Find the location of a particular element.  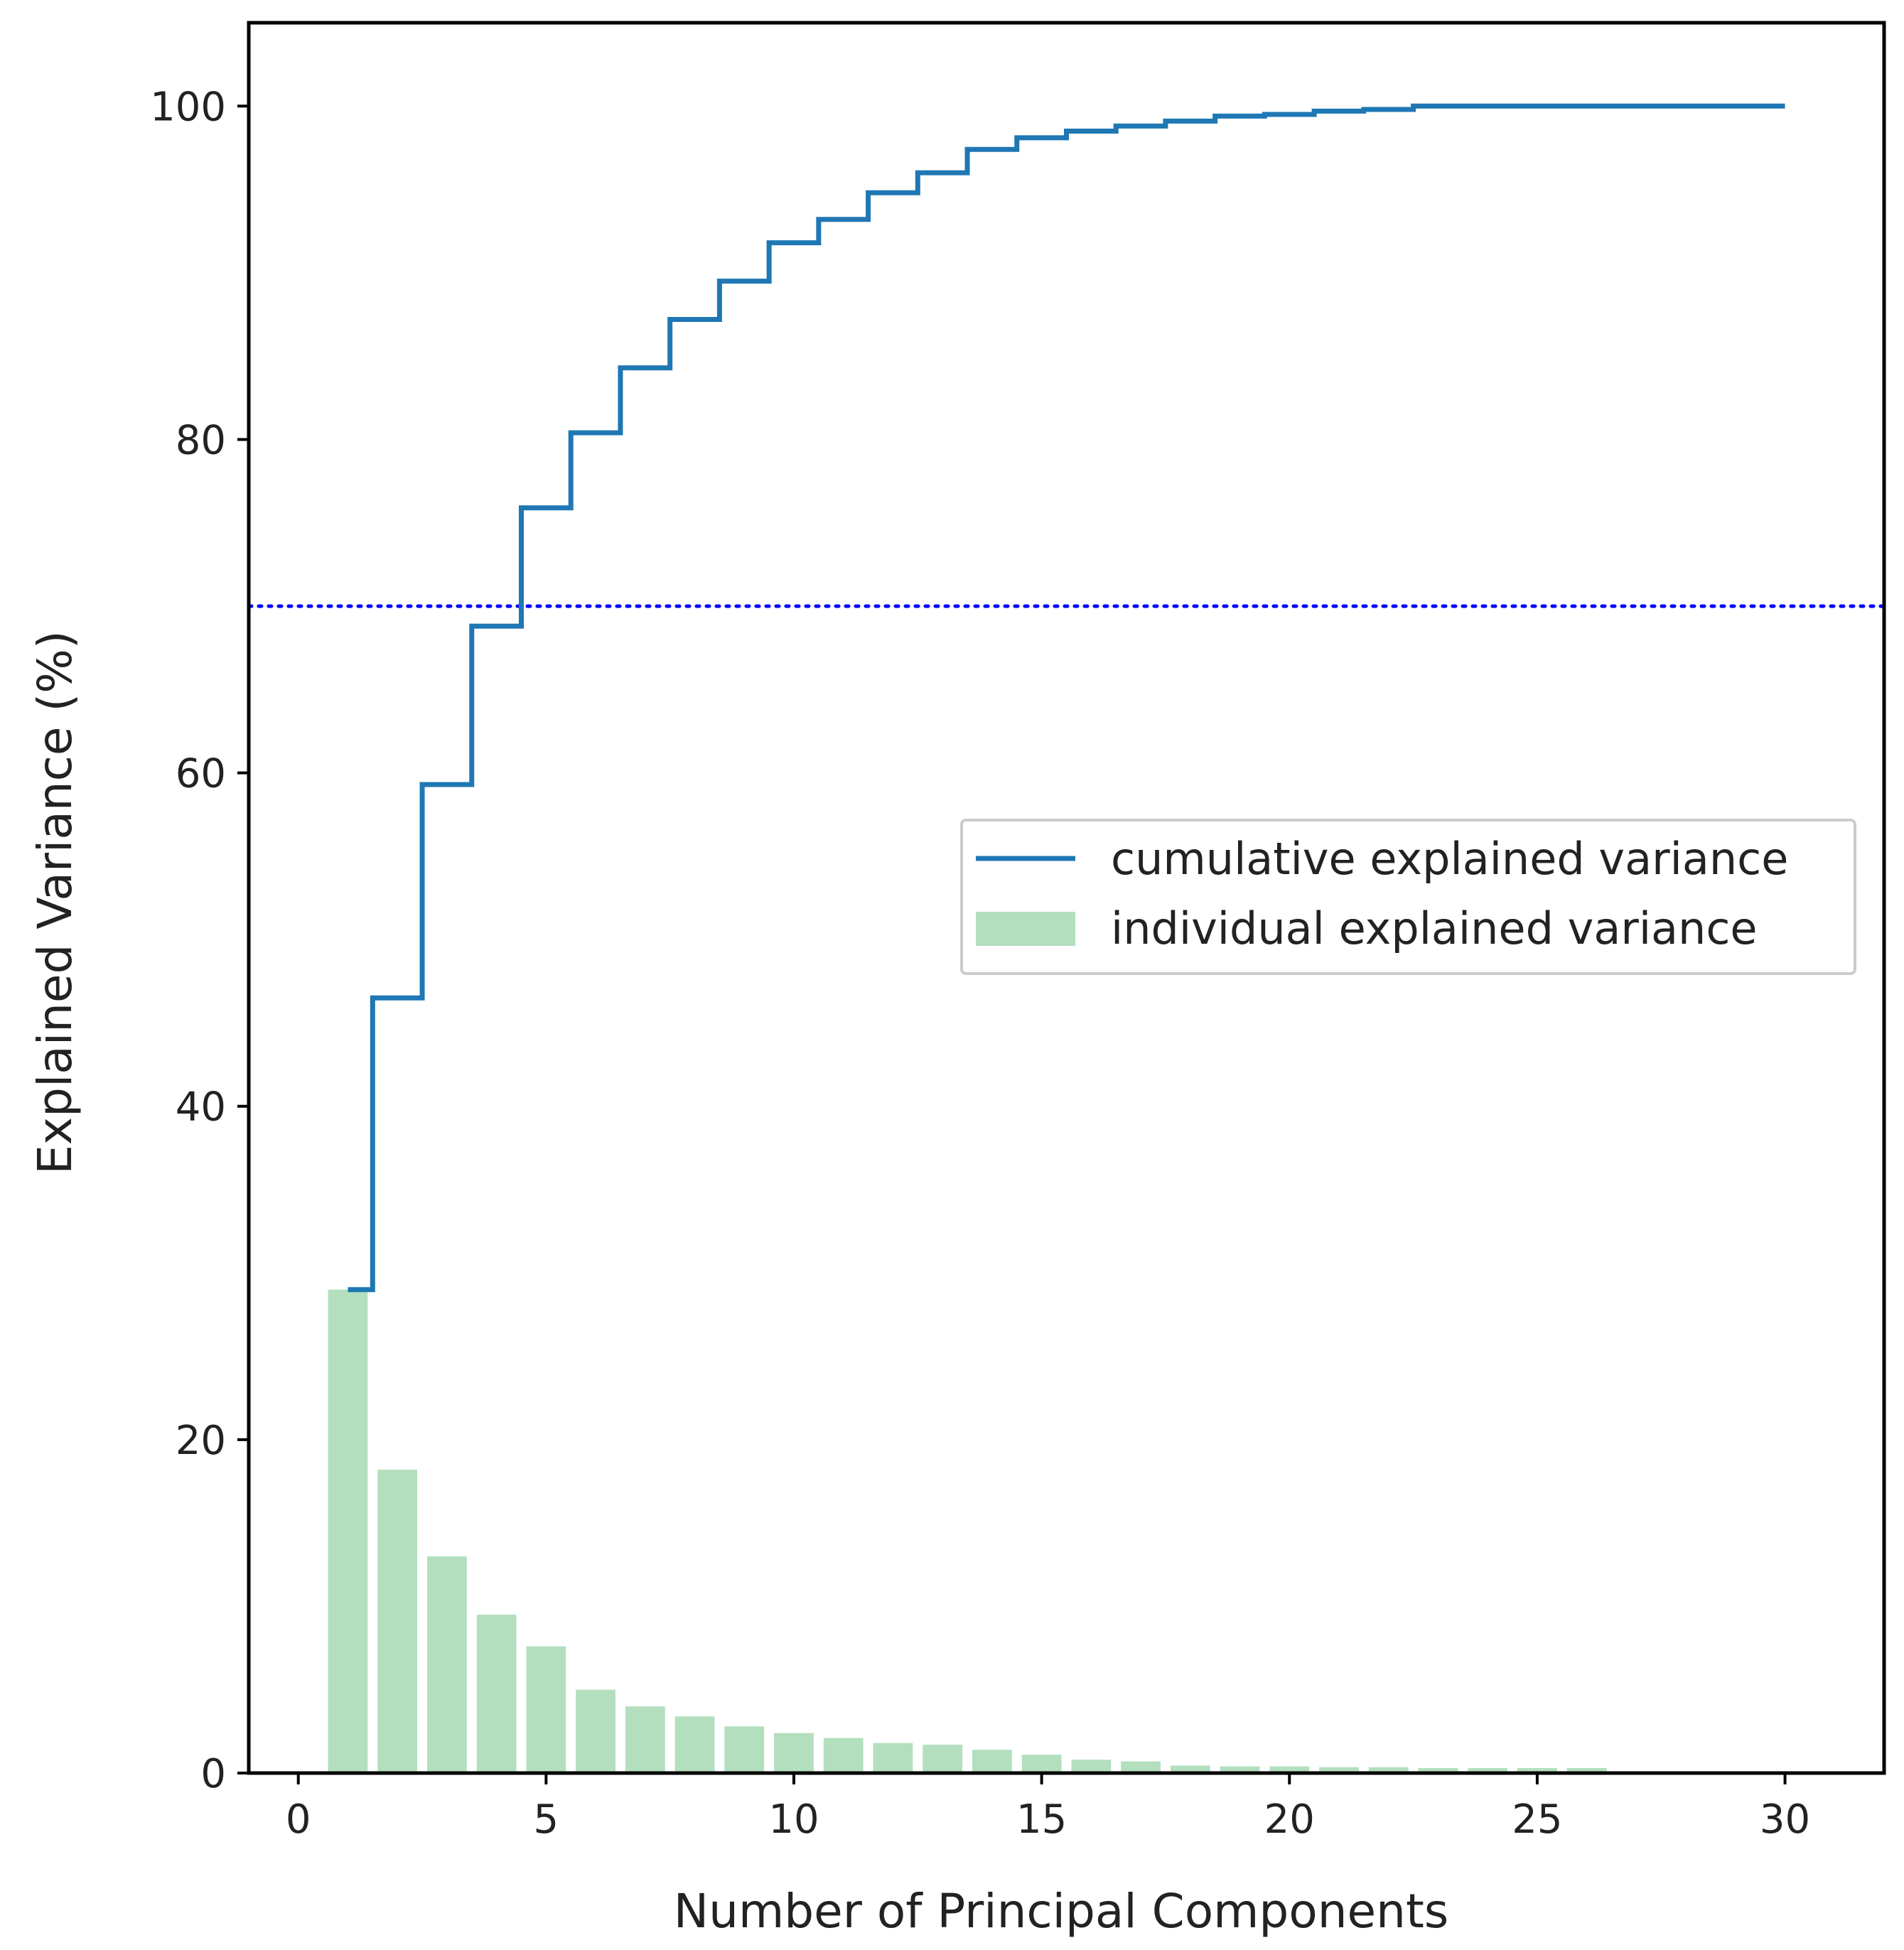

y-tick-label: 60 is located at coordinates (201, 774).